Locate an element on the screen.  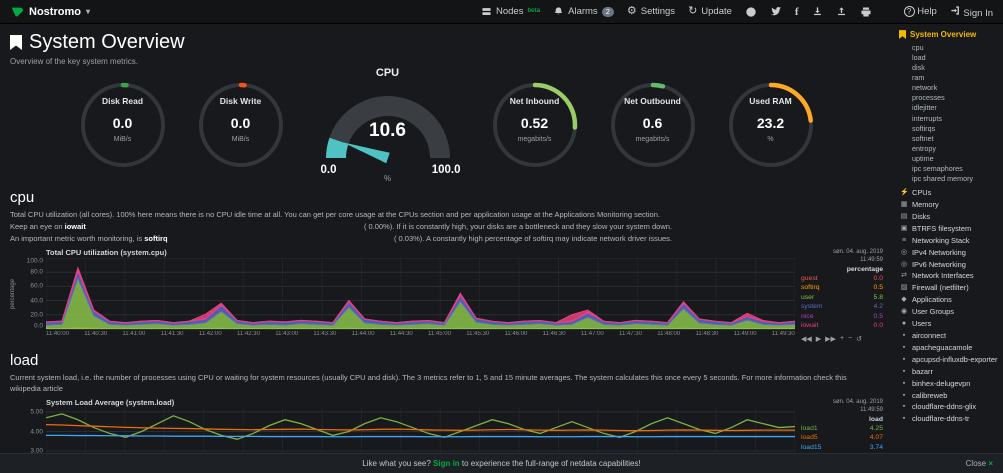
x-tick: 11:46:00 is located at coordinates (516, 333).